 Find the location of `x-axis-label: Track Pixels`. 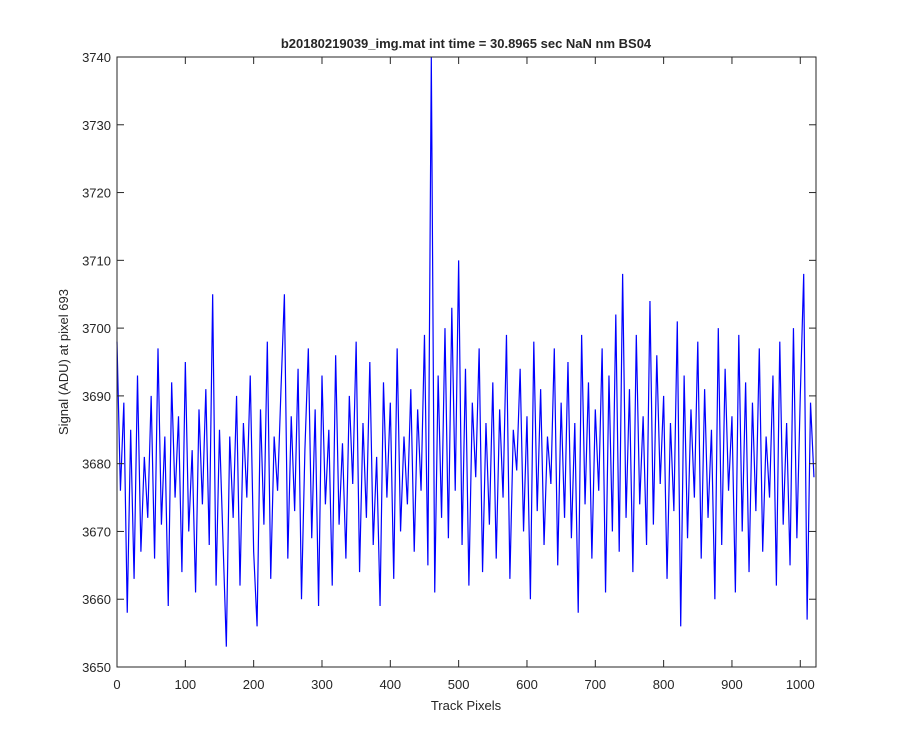

x-axis-label: Track Pixels is located at coordinates (466, 705).